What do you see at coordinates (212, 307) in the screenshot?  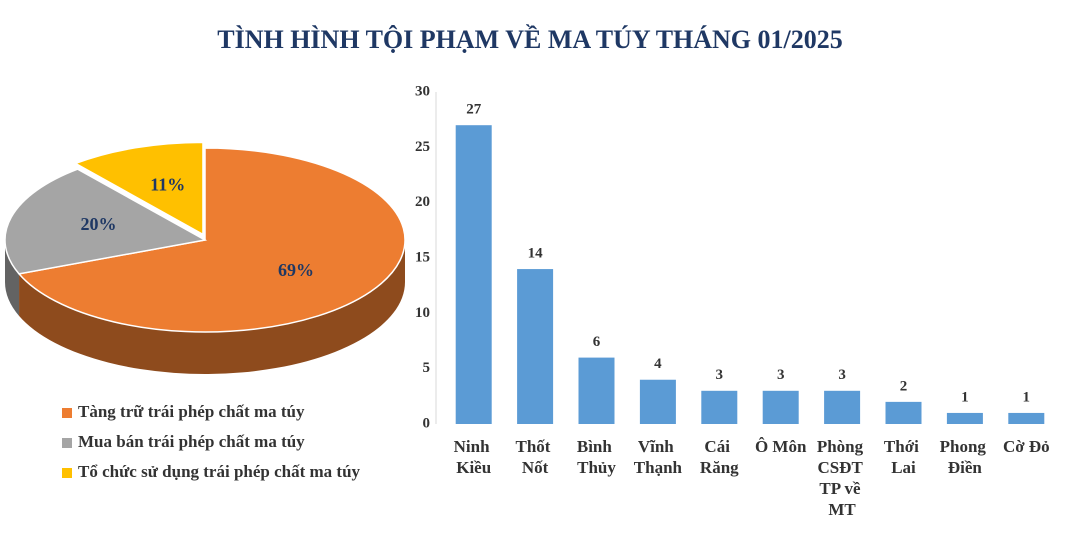 I see `pie-side` at bounding box center [212, 307].